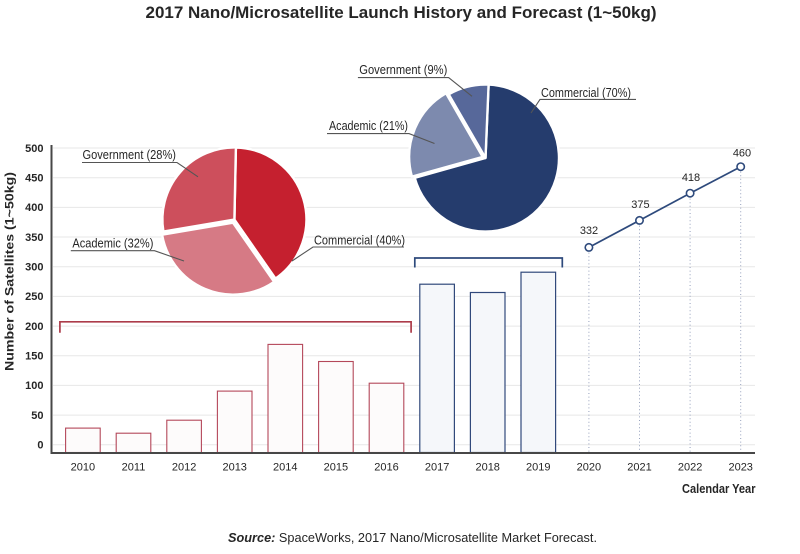 This screenshot has width=800, height=554. I want to click on svg-text: Calendar Year, so click(719, 489).